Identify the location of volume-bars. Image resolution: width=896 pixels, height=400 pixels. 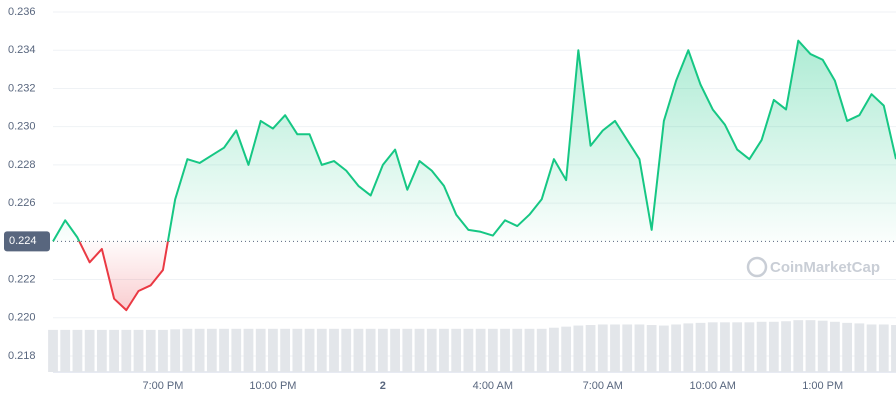
(472, 346).